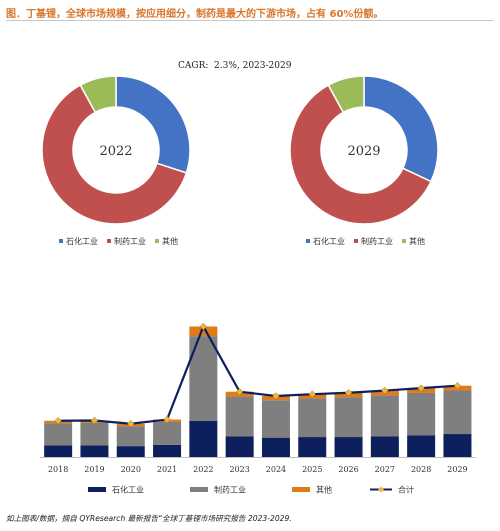 The image size is (500, 531). Describe the element at coordinates (239, 469) in the screenshot. I see `x-tick-label: 2023` at that location.